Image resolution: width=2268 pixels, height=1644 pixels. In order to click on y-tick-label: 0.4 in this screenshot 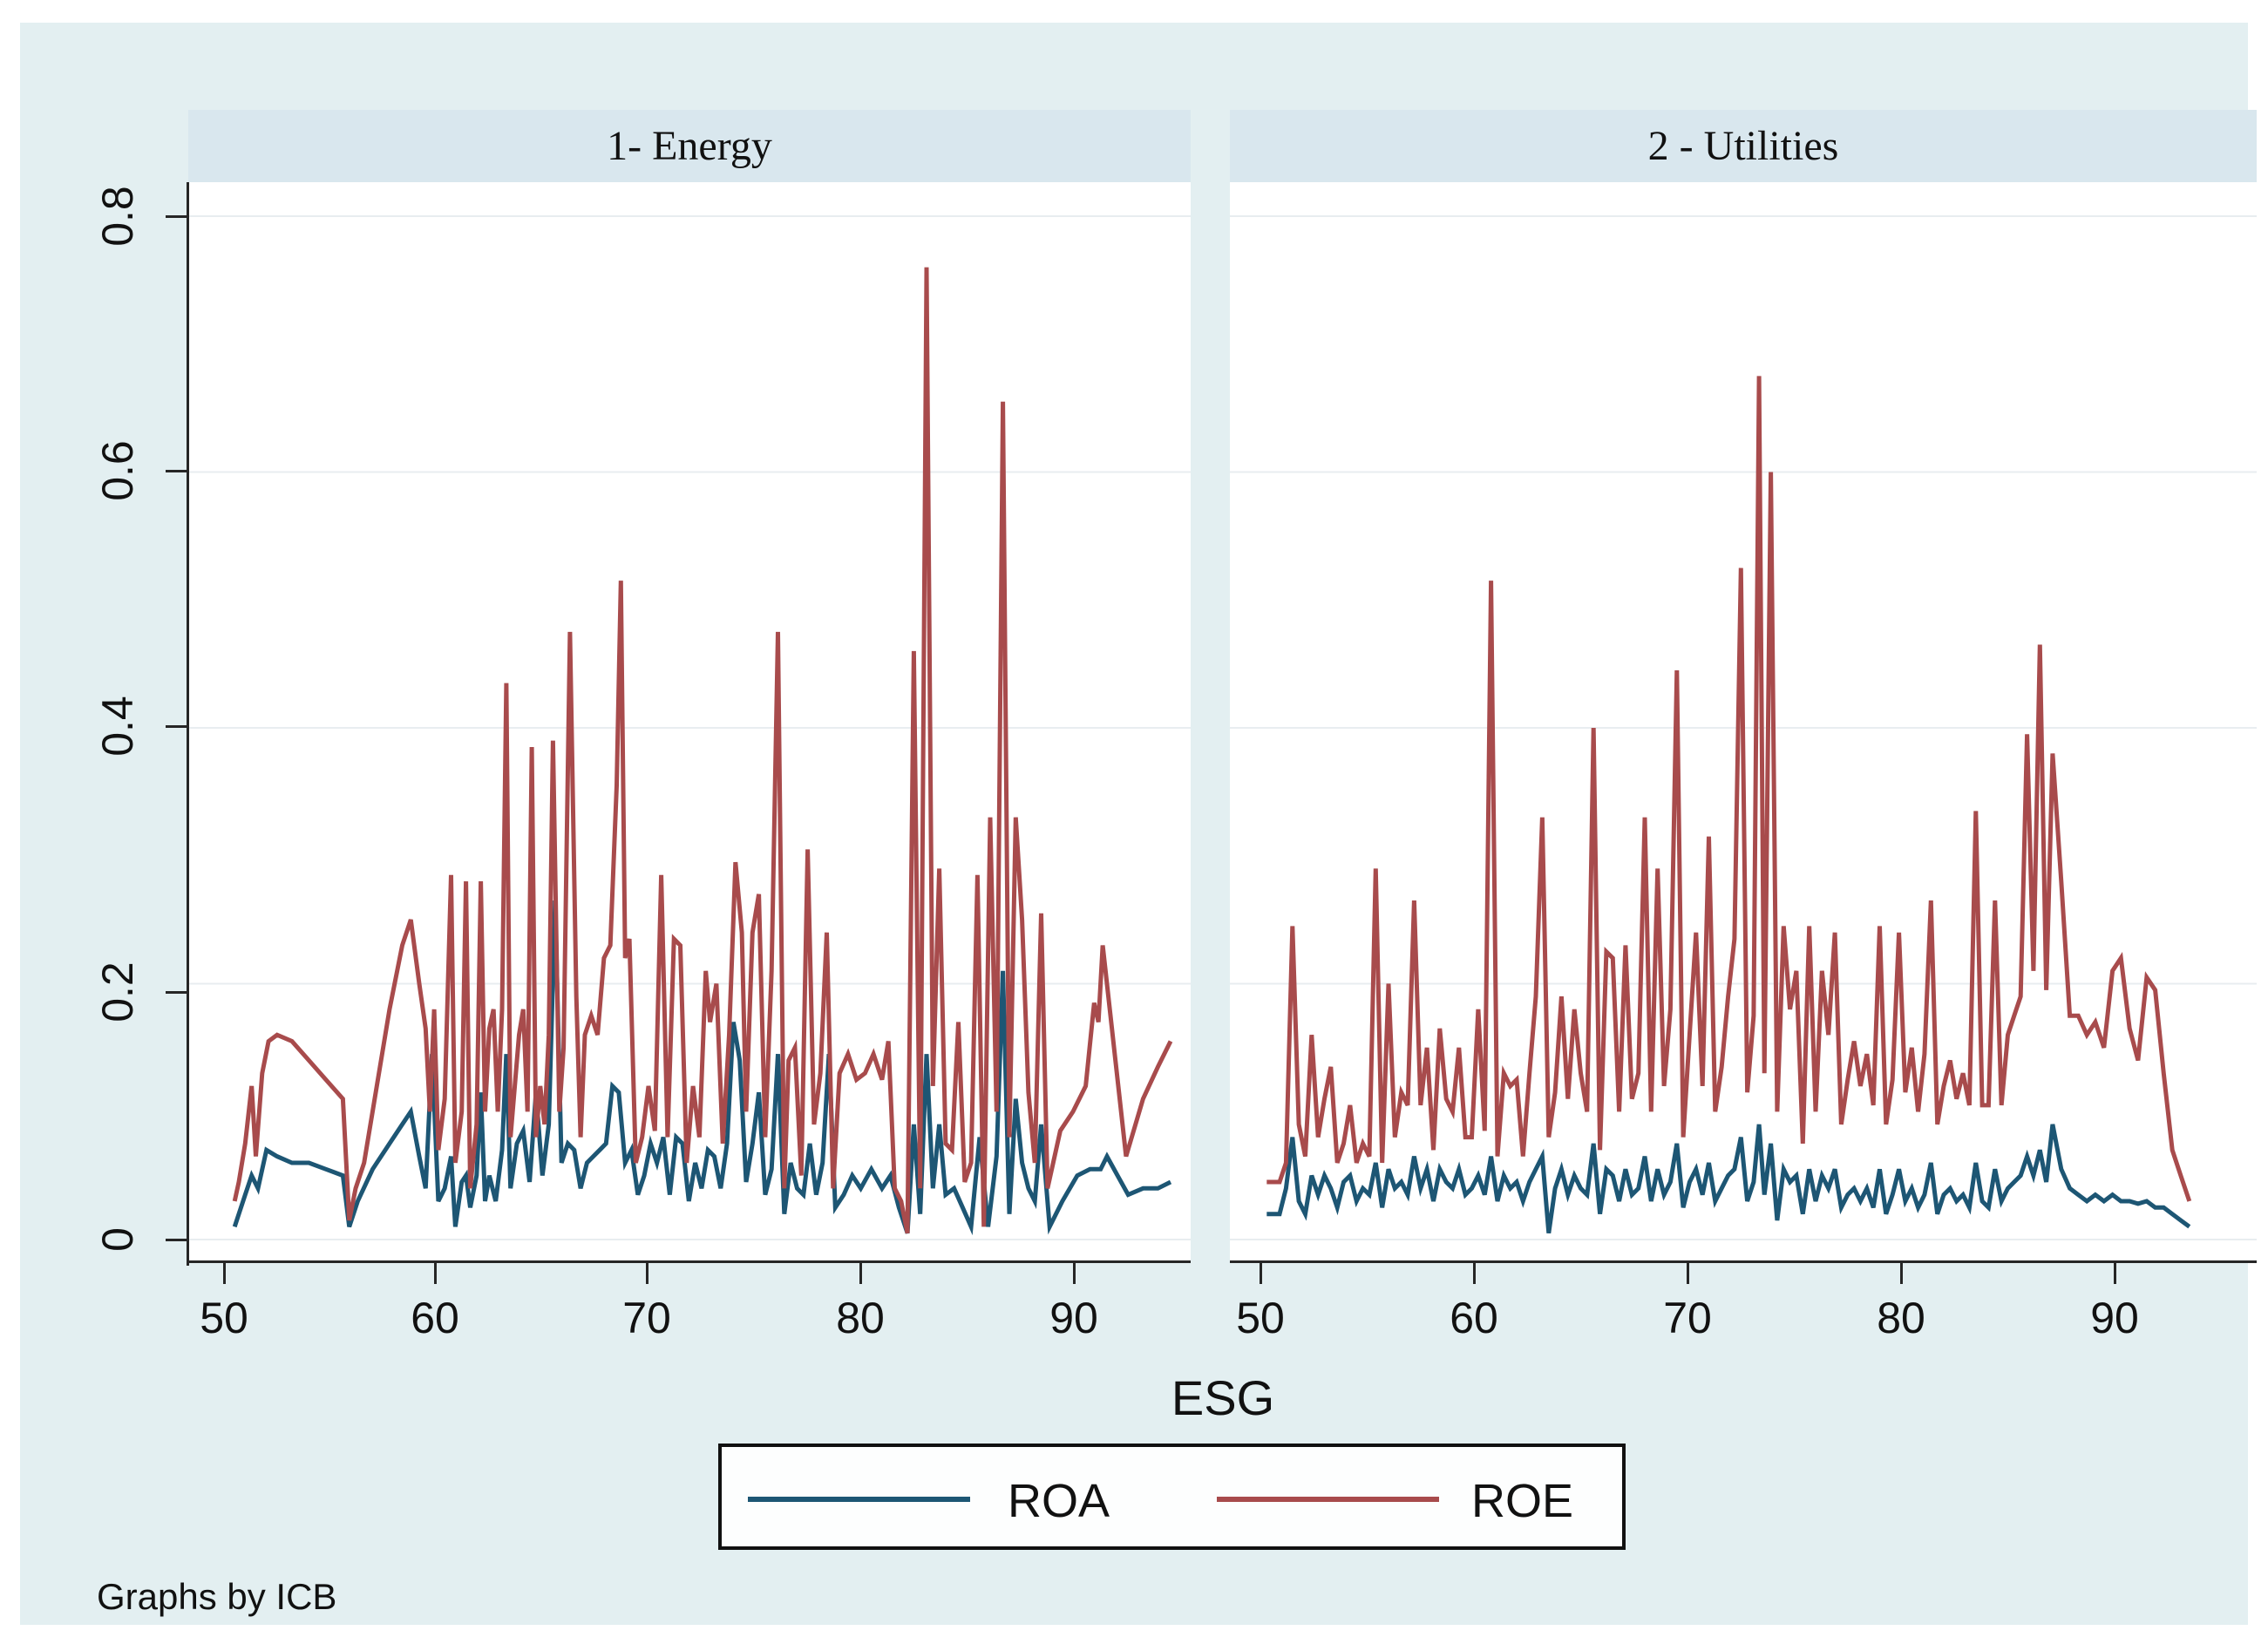, I will do `click(117, 727)`.